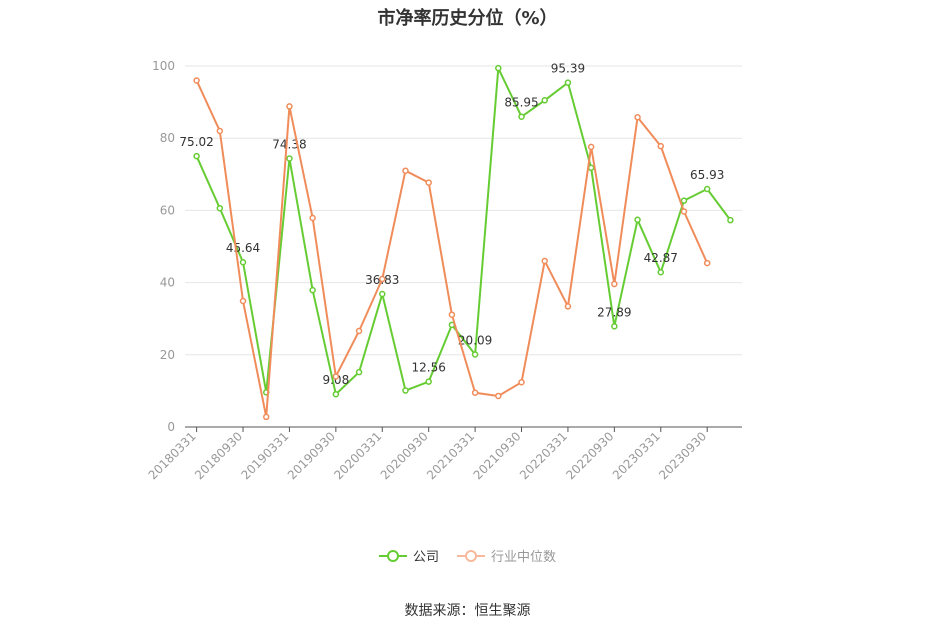 This screenshot has height=632, width=935. Describe the element at coordinates (475, 340) in the screenshot. I see `data-label-company: 20.09` at that location.